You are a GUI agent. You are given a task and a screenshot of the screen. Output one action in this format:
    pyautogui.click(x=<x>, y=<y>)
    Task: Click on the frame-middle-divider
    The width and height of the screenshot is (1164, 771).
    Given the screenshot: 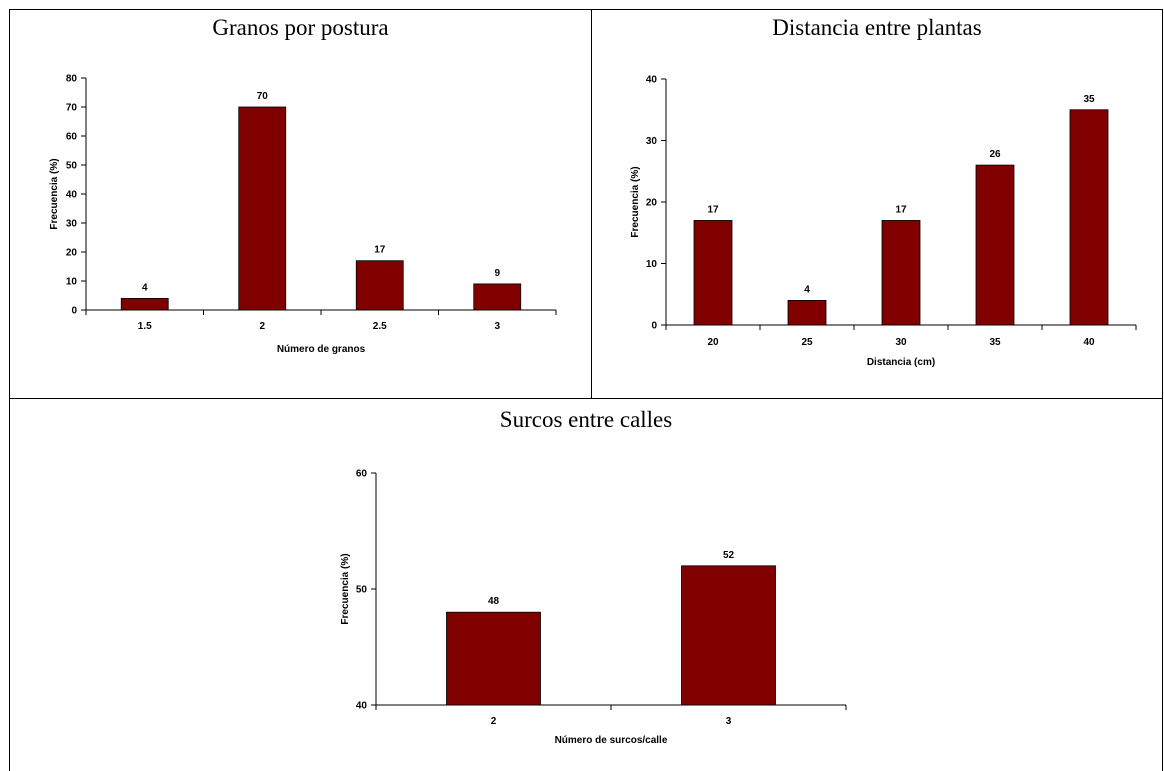 What is the action you would take?
    pyautogui.click(x=586, y=398)
    